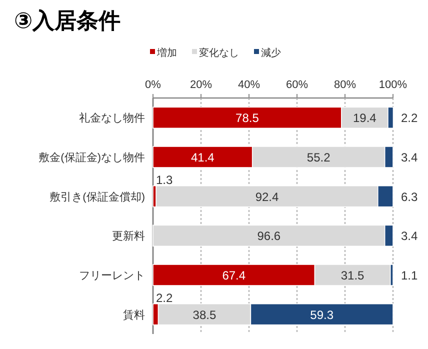  I want to click on legend-label: 減少, so click(271, 53).